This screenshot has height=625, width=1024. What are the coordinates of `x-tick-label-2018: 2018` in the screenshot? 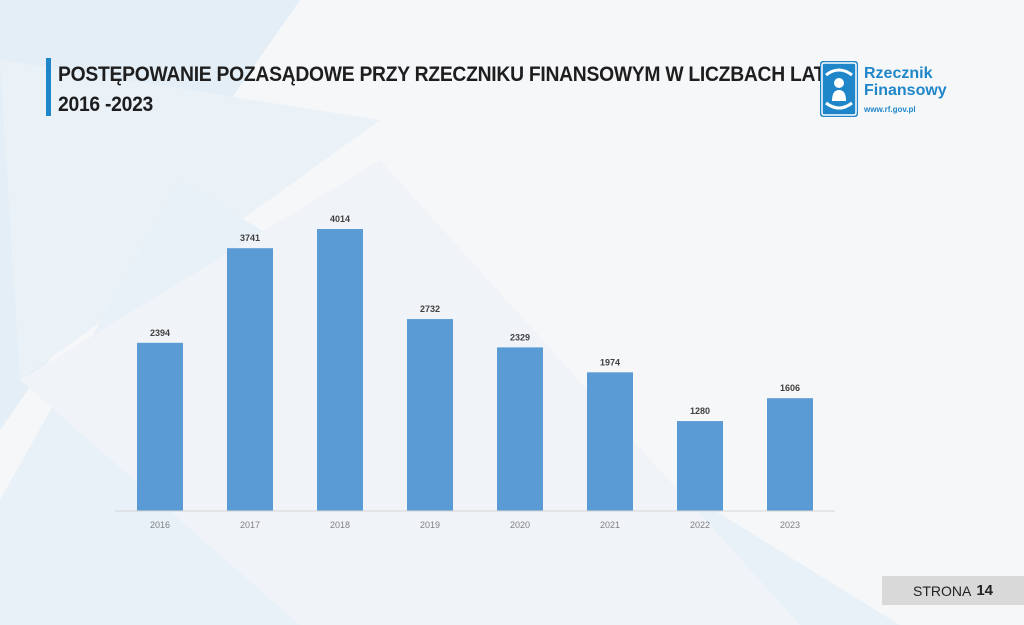 It's located at (340, 525).